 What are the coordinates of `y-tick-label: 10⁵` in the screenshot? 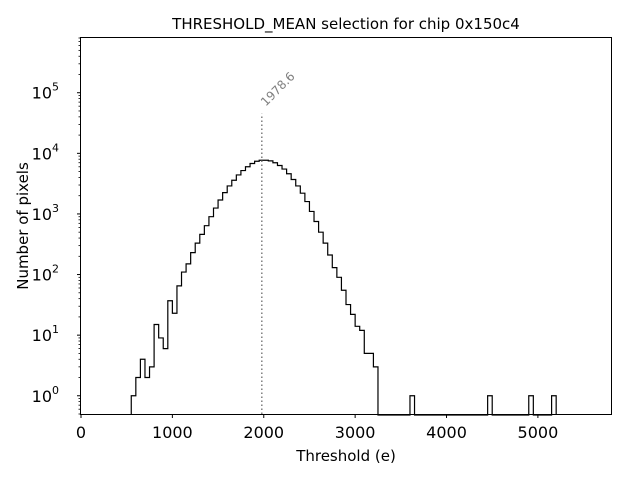 It's located at (45, 92).